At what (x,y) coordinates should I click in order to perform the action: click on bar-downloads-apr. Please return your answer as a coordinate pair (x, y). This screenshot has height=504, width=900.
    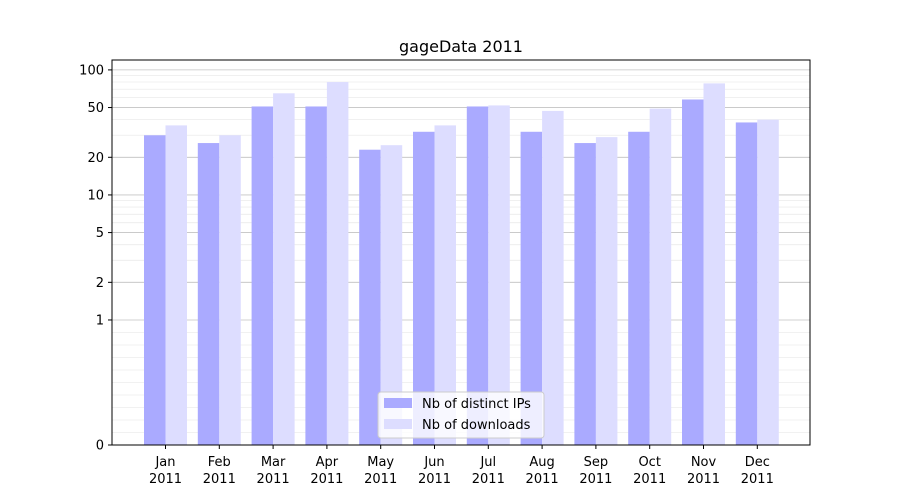
    Looking at the image, I should click on (337, 263).